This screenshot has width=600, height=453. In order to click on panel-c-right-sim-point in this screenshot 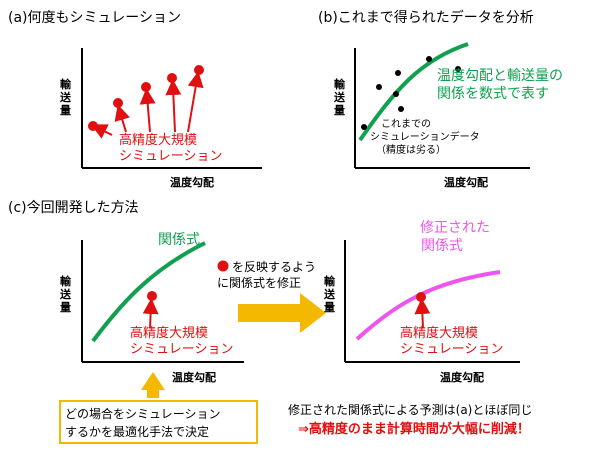, I will do `click(421, 297)`.